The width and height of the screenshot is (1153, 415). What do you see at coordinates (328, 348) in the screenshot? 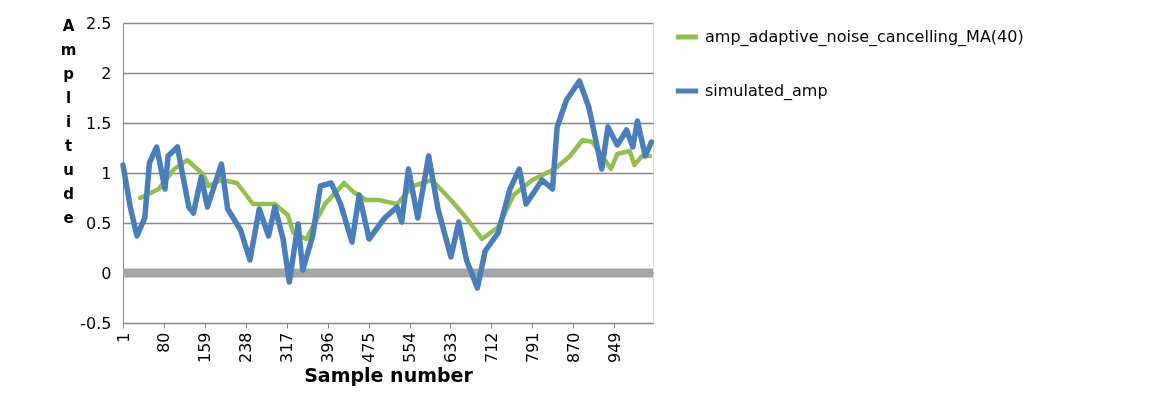
I see `x-tick-label: 396` at bounding box center [328, 348].